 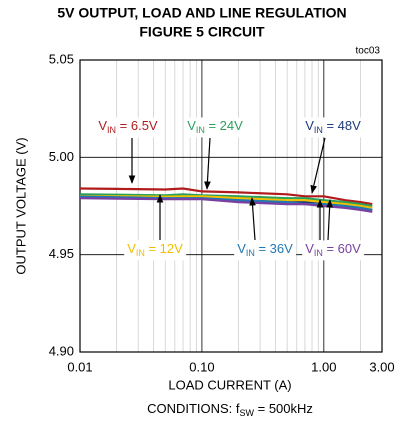 I want to click on y-tick-label: 4.95, so click(x=61, y=253).